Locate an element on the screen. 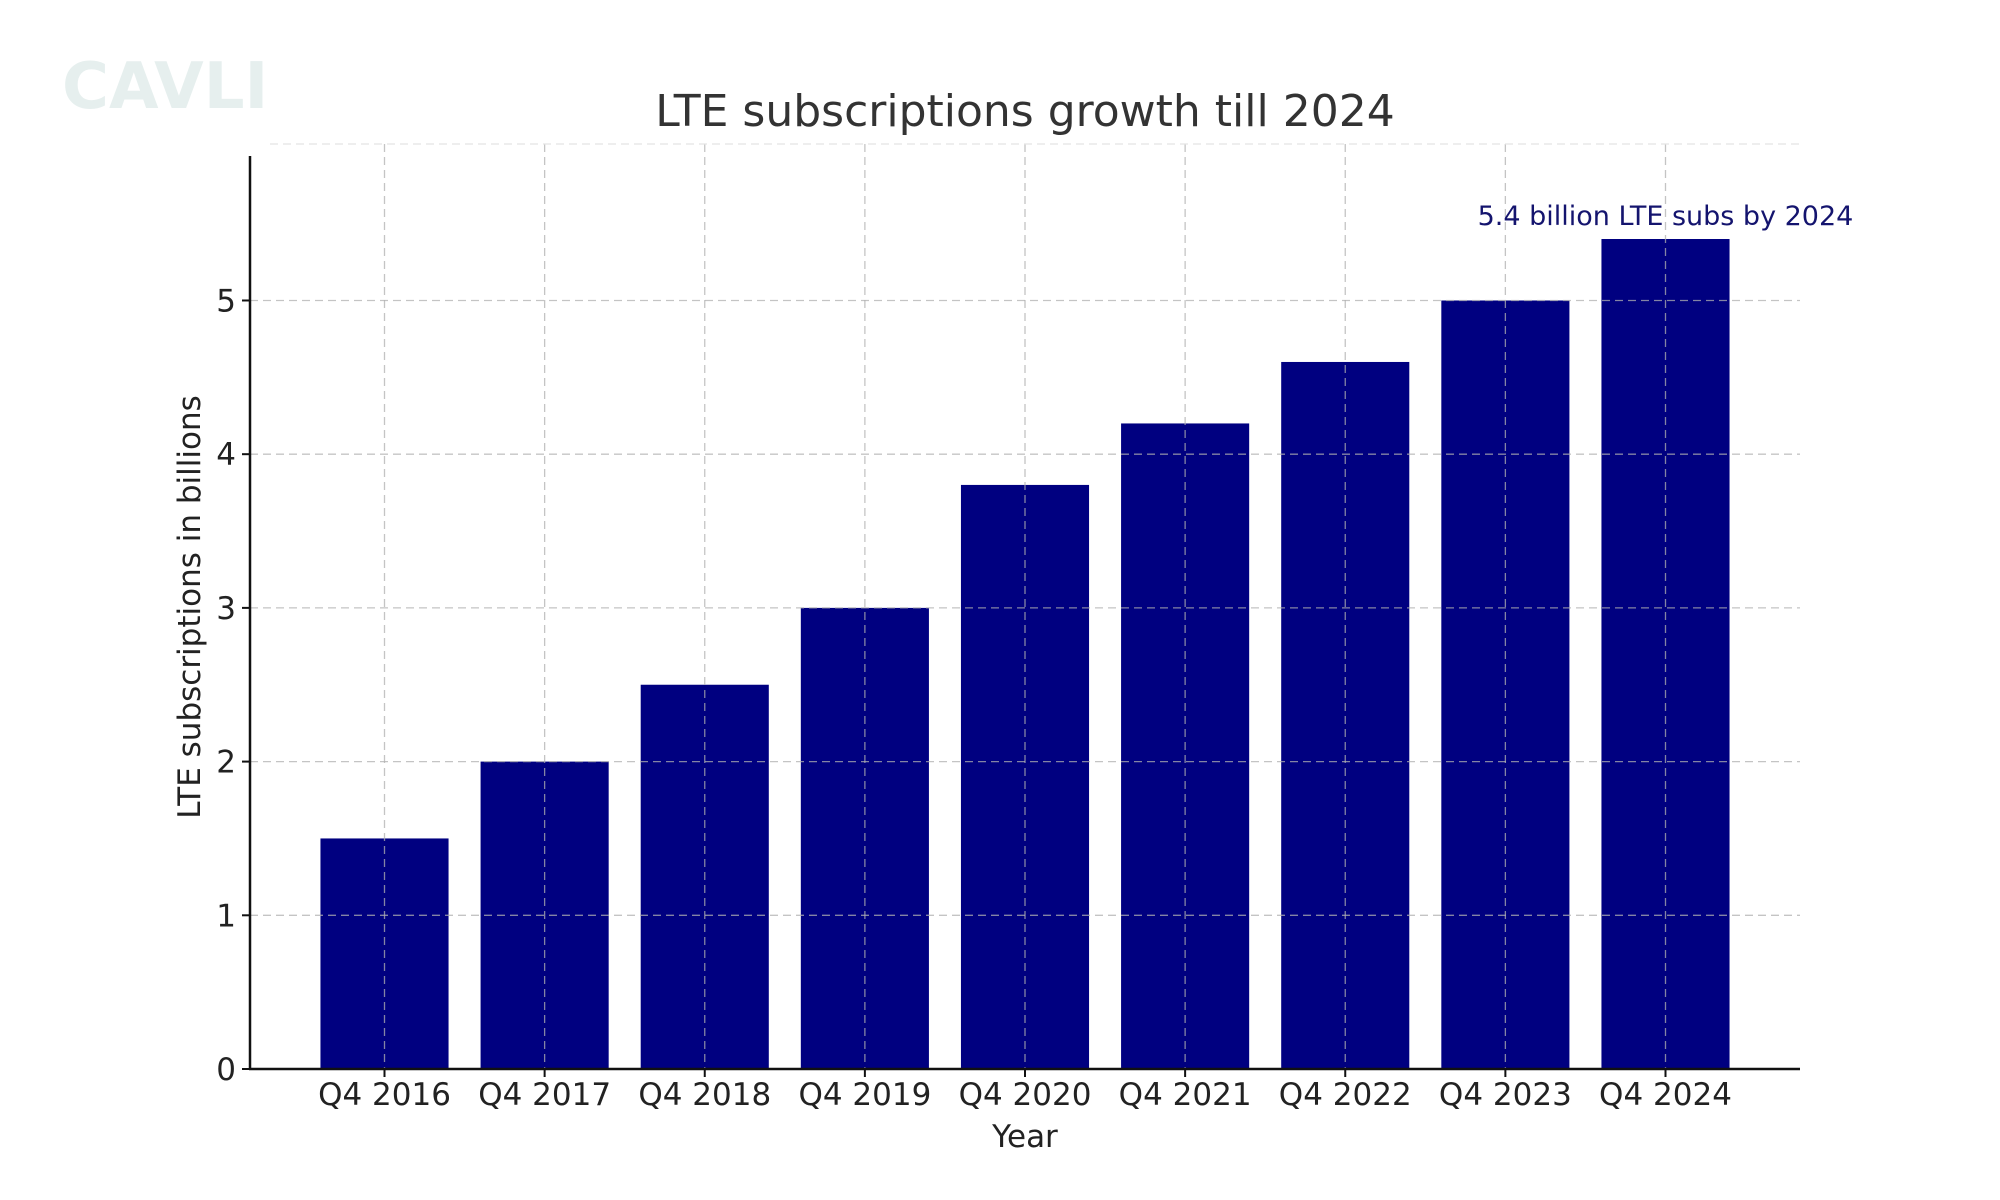 Image resolution: width=2000 pixels, height=1200 pixels. x-tick-label: Q4 2018 is located at coordinates (704, 1095).